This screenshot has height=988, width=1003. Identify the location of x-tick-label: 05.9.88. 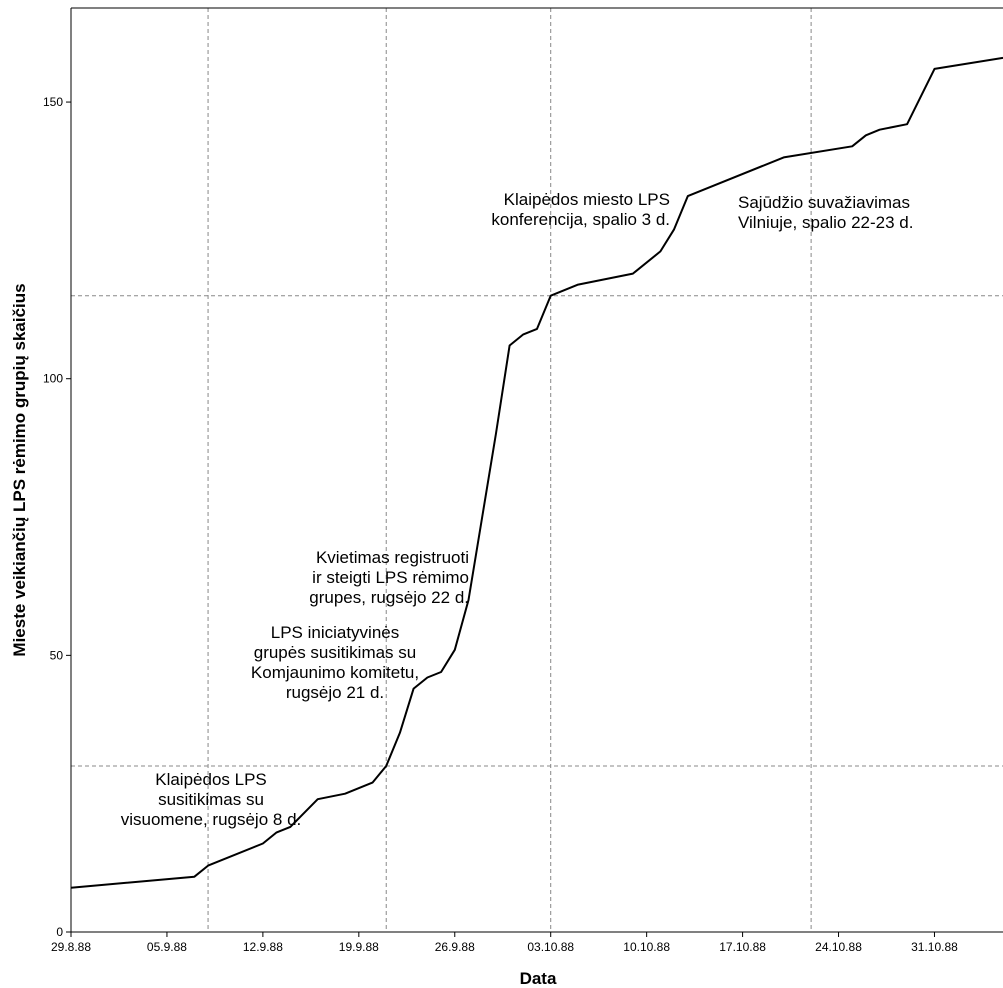
(167, 947).